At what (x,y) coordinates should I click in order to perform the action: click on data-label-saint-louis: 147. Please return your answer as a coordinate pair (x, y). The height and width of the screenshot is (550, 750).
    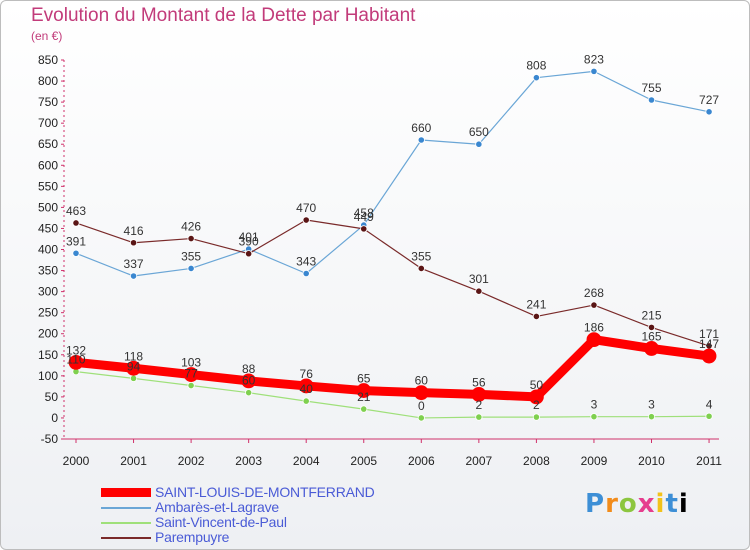
    Looking at the image, I should click on (709, 344).